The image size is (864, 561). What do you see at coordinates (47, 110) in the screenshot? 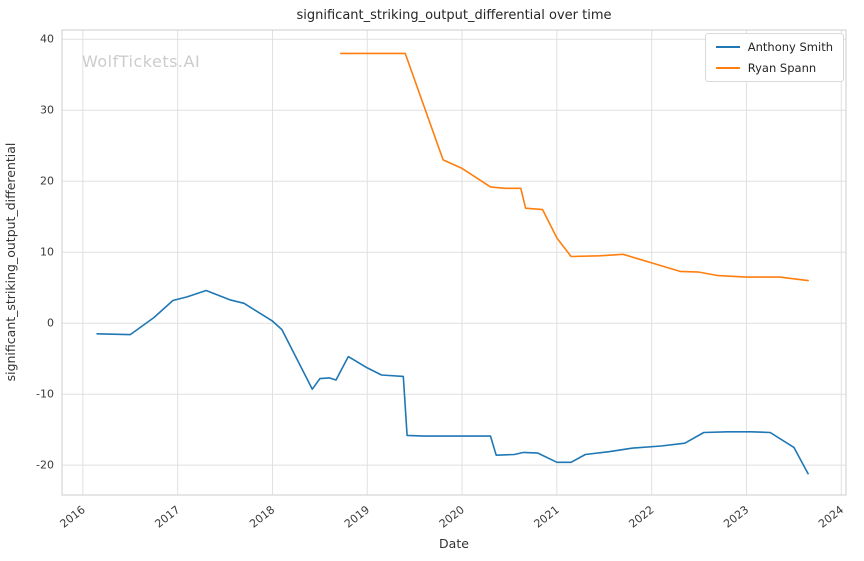
I see `y-tick-label: 30` at bounding box center [47, 110].